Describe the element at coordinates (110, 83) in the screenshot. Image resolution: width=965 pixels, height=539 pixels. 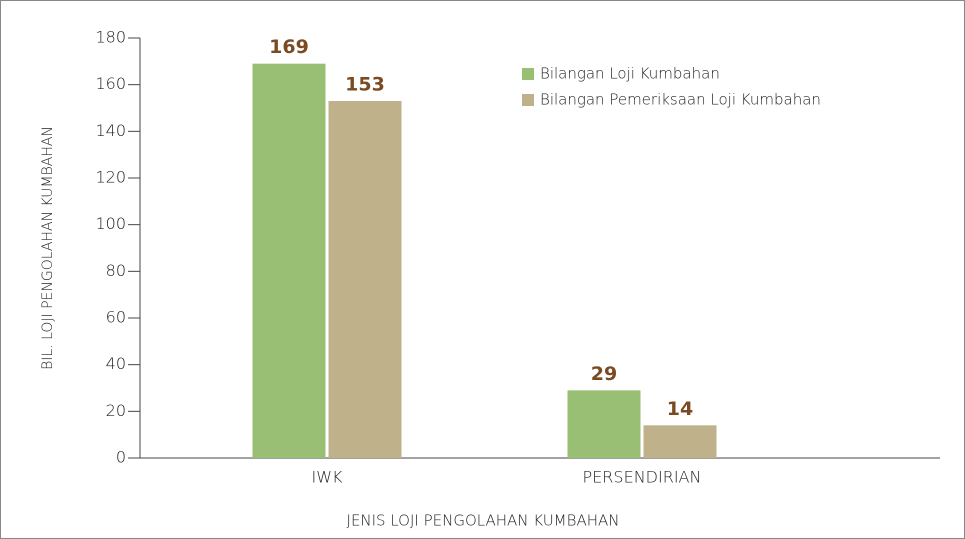
I see `y-tick-label: 160` at that location.